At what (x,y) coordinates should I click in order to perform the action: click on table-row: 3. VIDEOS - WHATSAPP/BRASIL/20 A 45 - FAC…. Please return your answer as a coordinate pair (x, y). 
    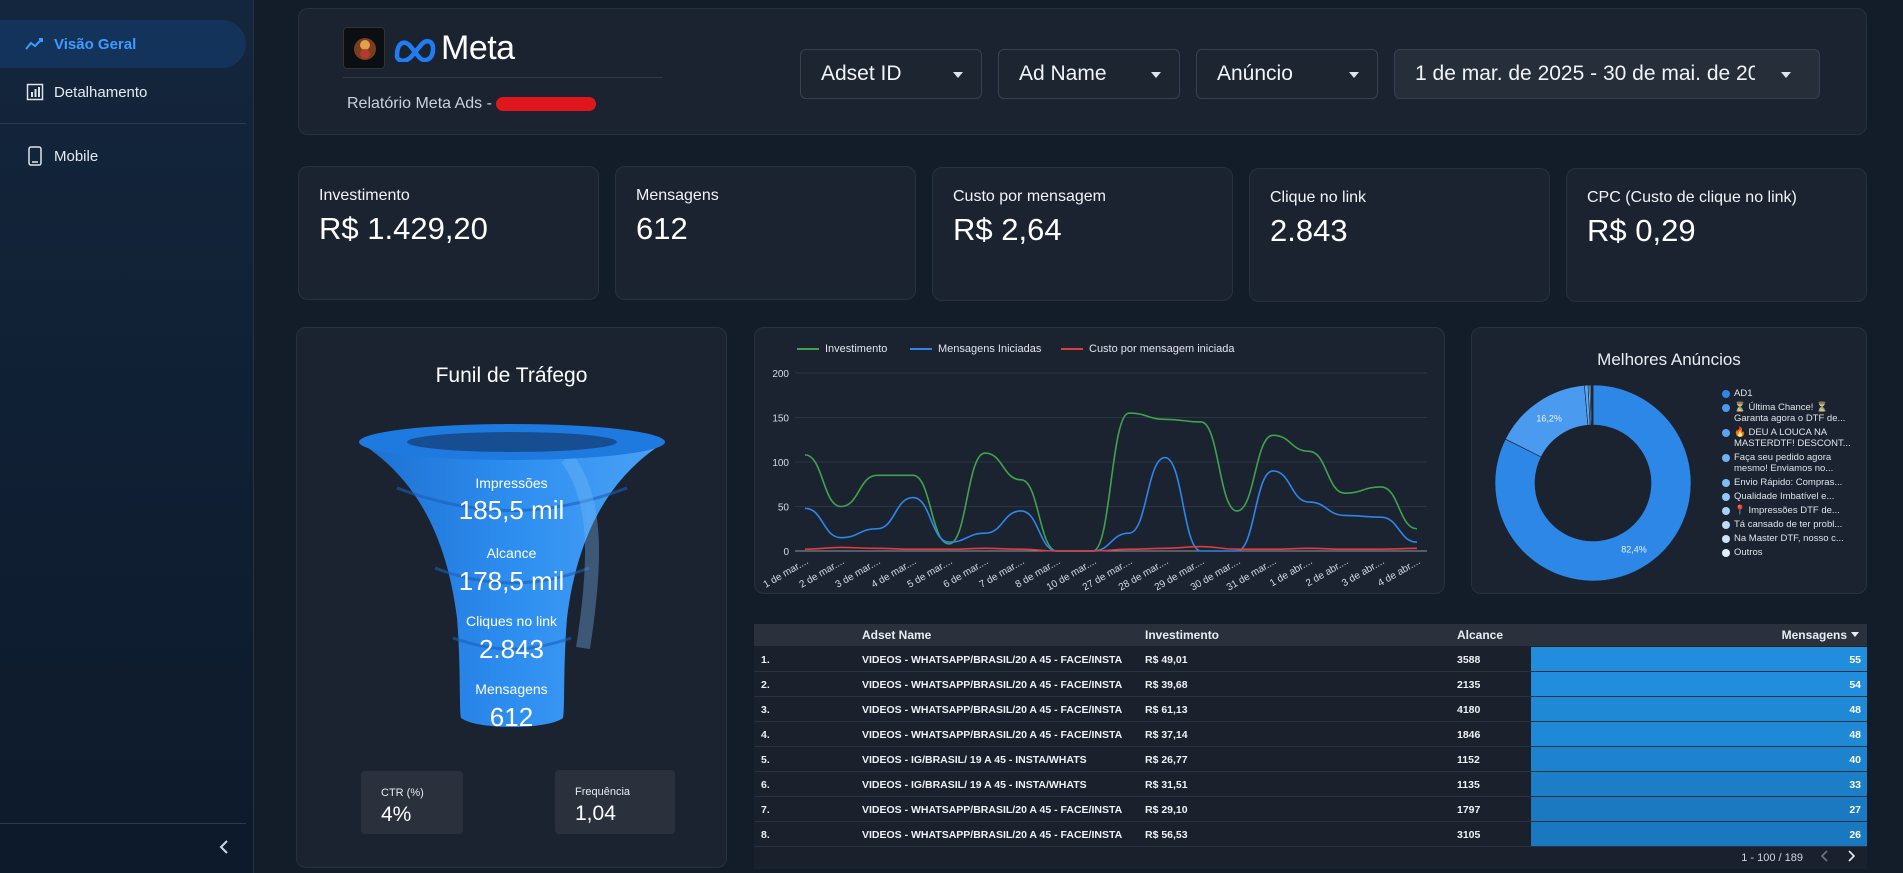
    Looking at the image, I should click on (1310, 709).